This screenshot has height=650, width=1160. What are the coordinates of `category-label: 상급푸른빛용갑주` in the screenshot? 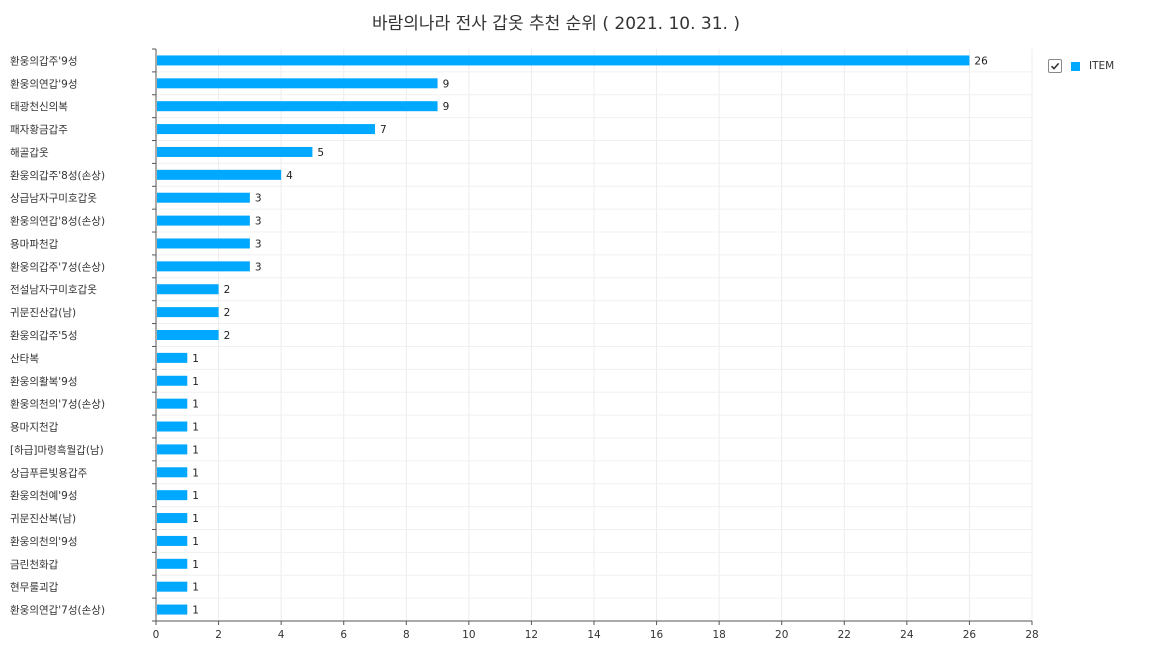 It's located at (49, 473).